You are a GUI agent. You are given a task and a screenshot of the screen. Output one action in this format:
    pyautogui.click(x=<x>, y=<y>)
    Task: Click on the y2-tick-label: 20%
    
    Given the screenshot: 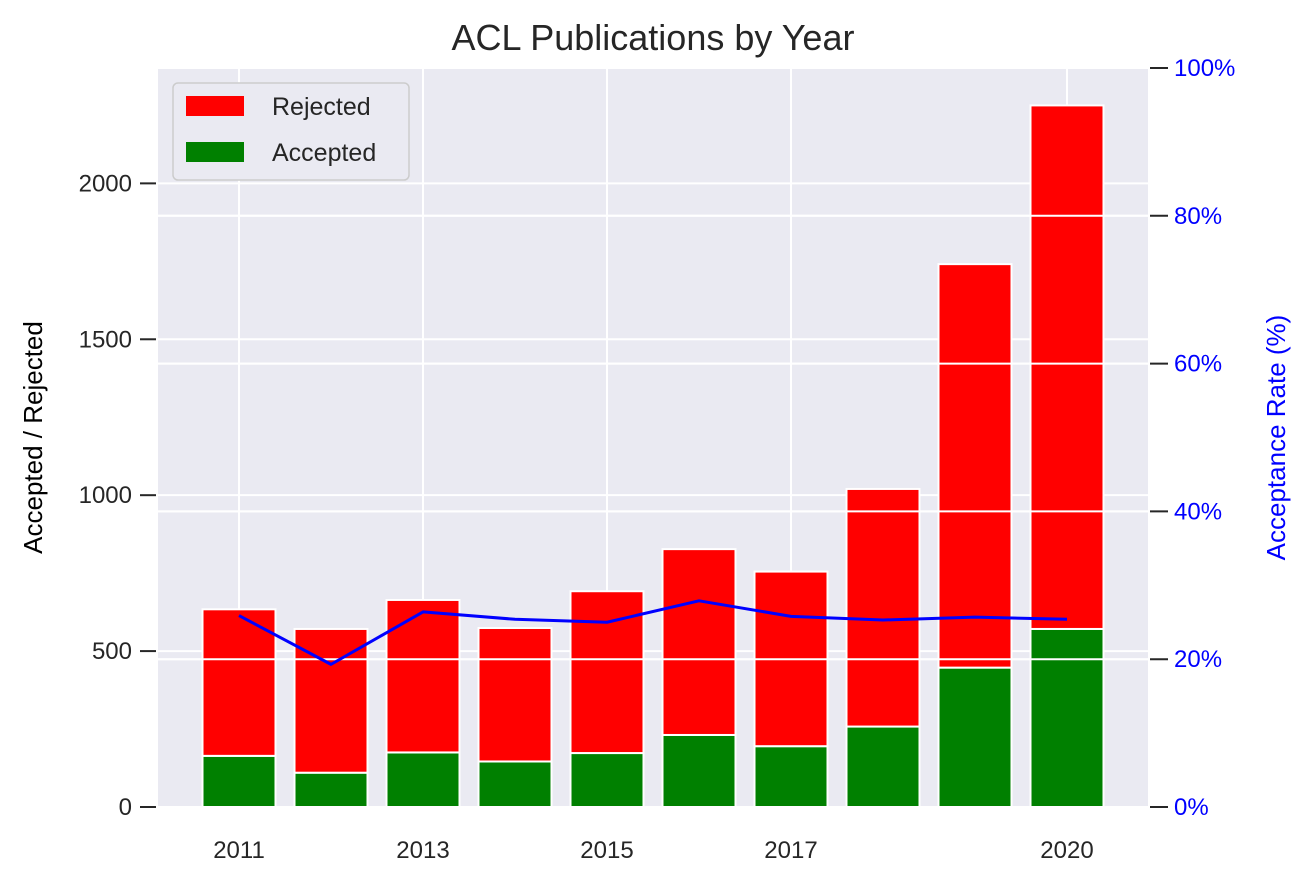 What is the action you would take?
    pyautogui.click(x=1198, y=659)
    